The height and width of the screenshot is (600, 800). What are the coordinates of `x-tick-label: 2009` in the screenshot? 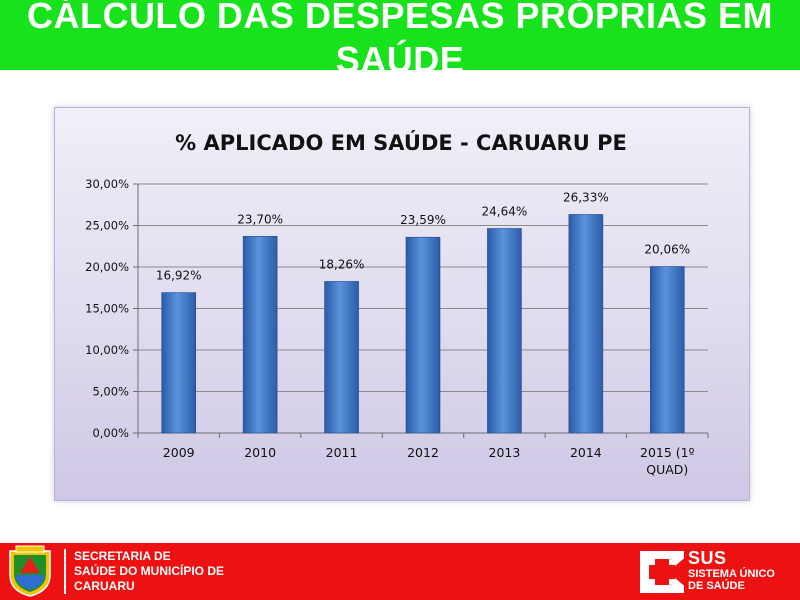 It's located at (179, 452).